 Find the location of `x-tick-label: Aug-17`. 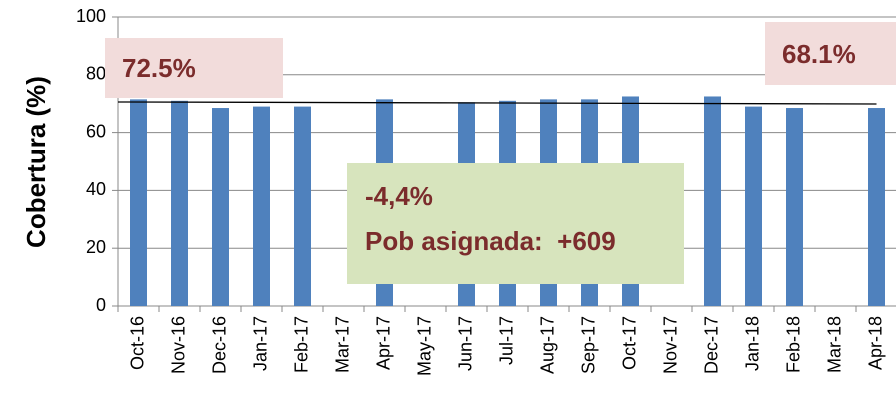

x-tick-label: Aug-17 is located at coordinates (547, 345).